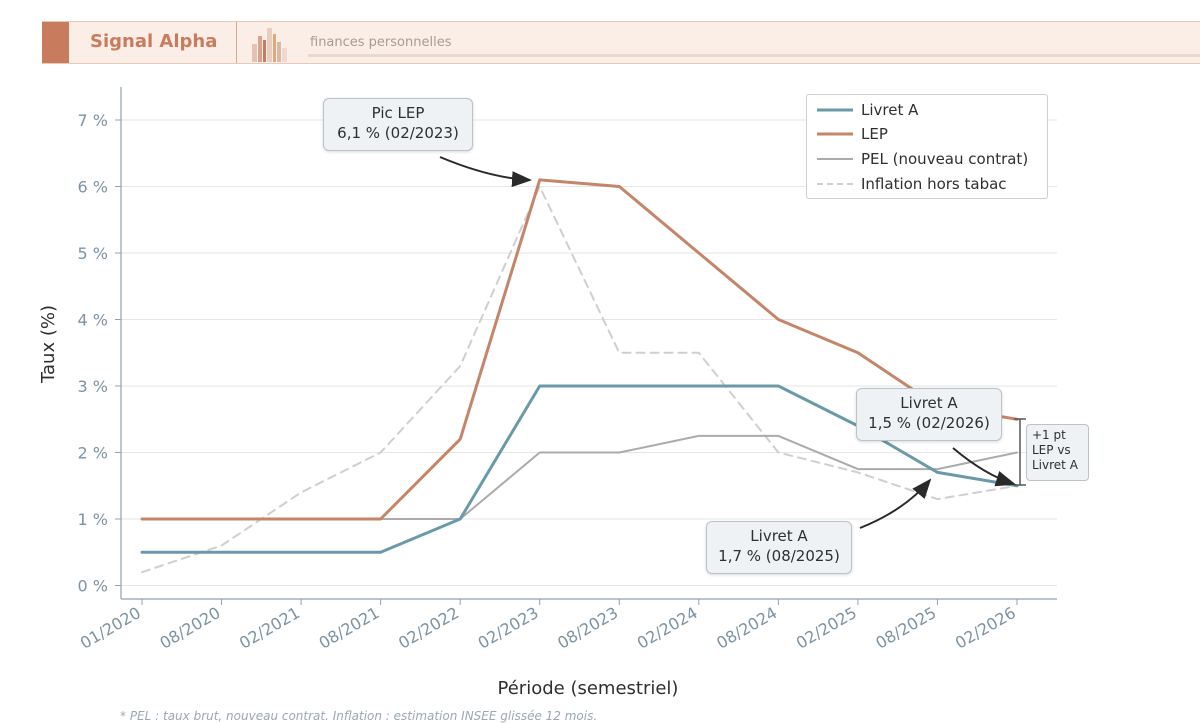 The height and width of the screenshot is (723, 1200). I want to click on annotation-line: Pic LEP, so click(398, 113).